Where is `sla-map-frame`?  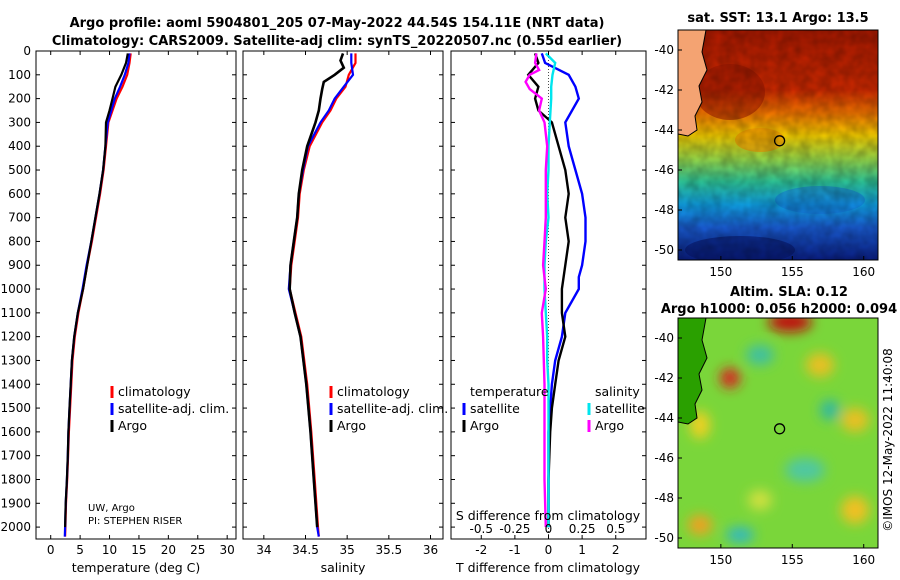 sla-map-frame is located at coordinates (778, 433).